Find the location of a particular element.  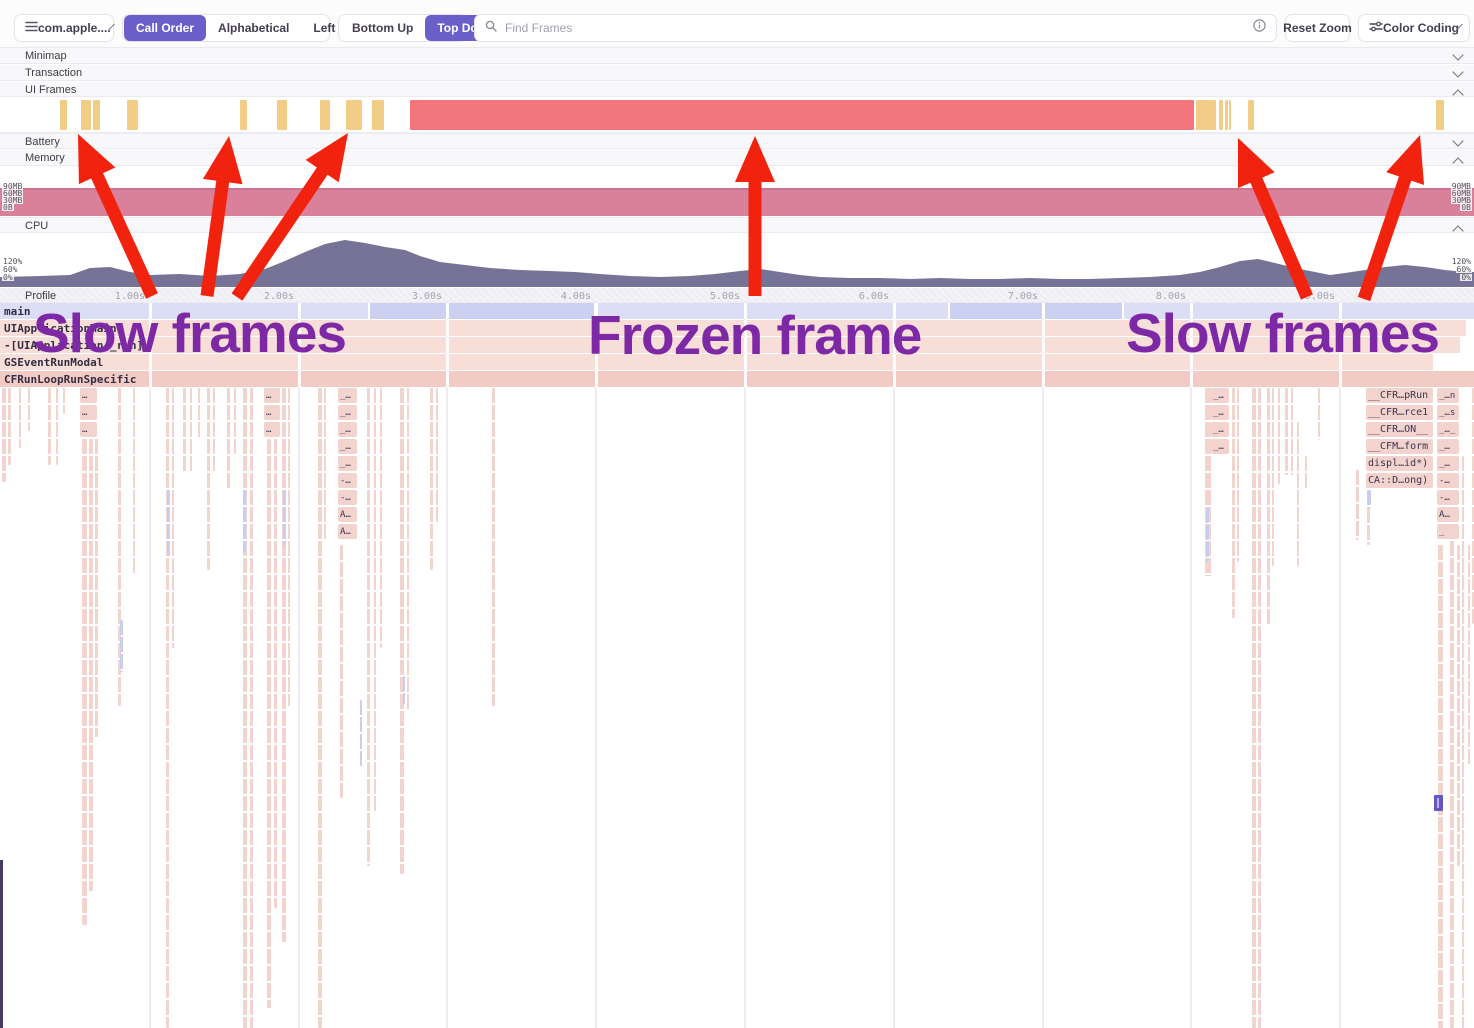

flame-frame: __CFM…form is located at coordinates (1399, 446).